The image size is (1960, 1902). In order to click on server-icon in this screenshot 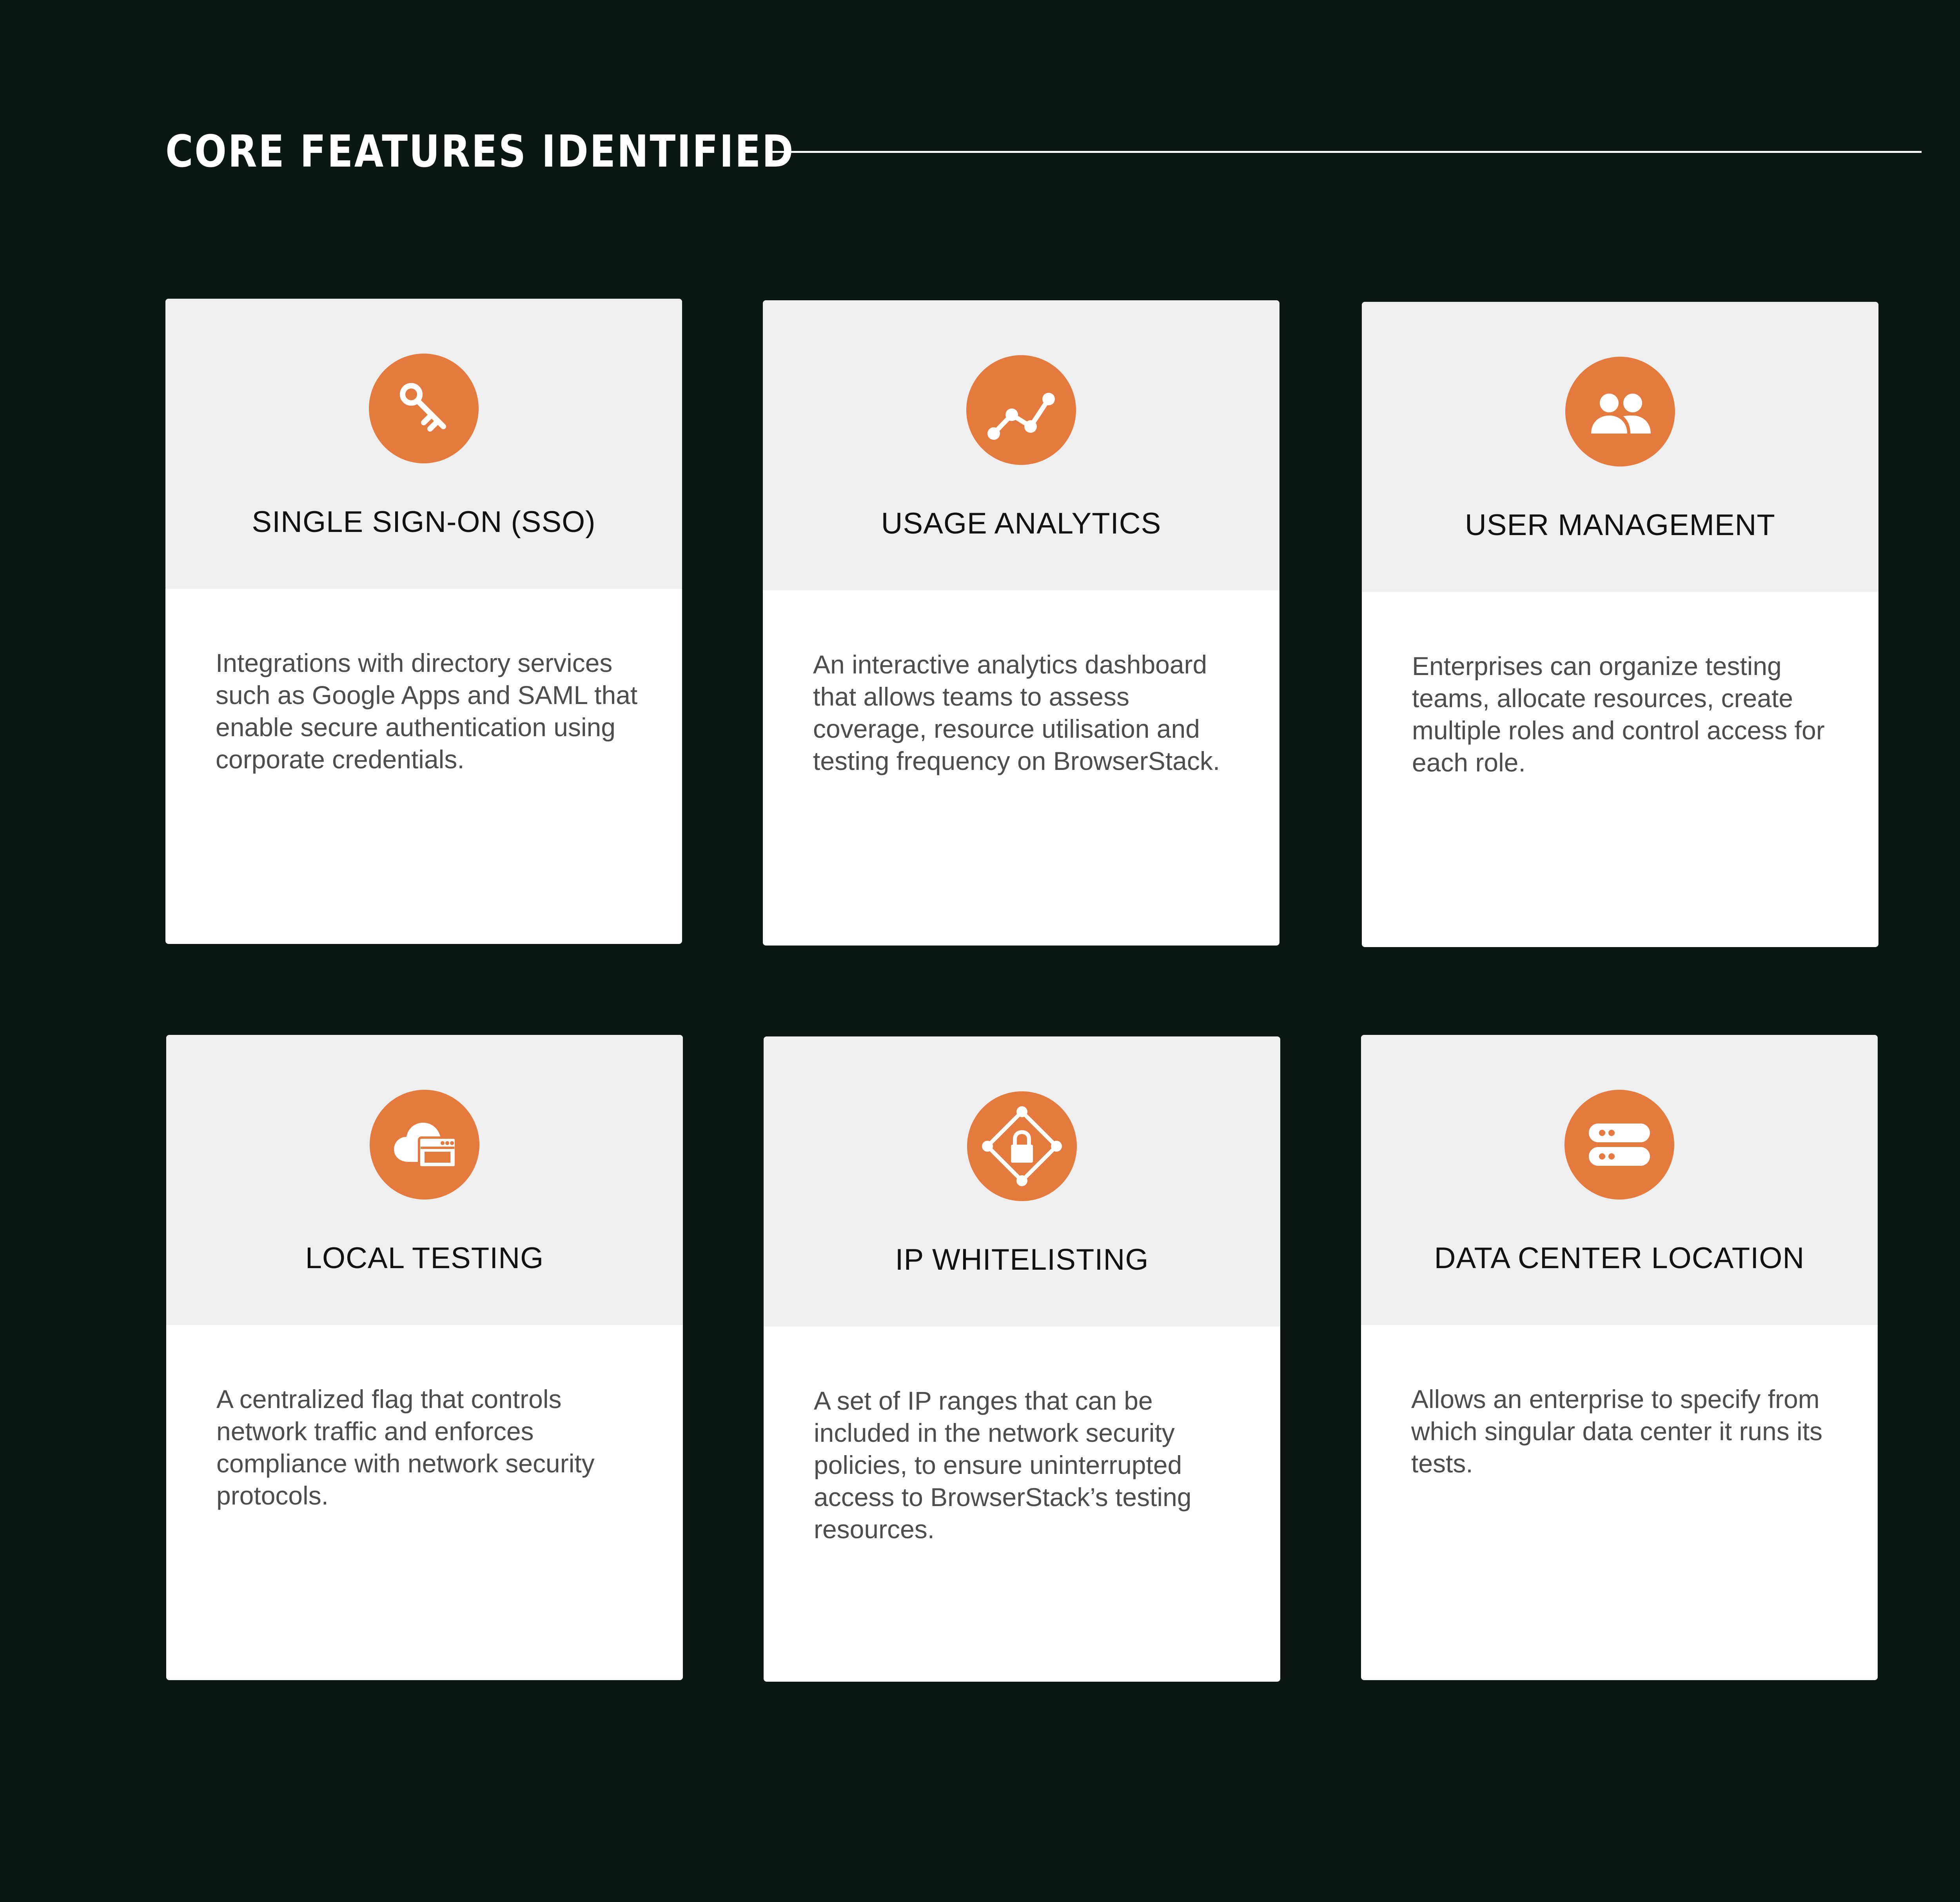, I will do `click(1619, 1144)`.